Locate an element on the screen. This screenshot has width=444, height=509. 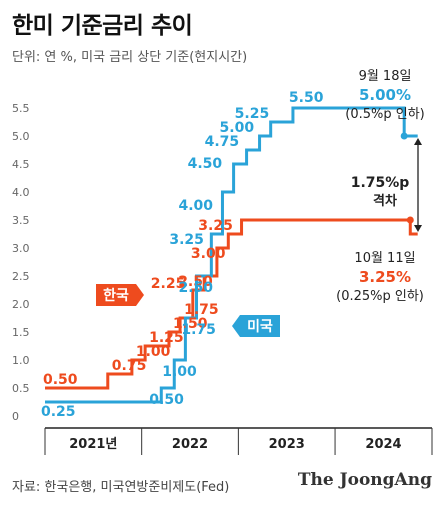
legend-korea-label: 한국 is located at coordinates (116, 296).